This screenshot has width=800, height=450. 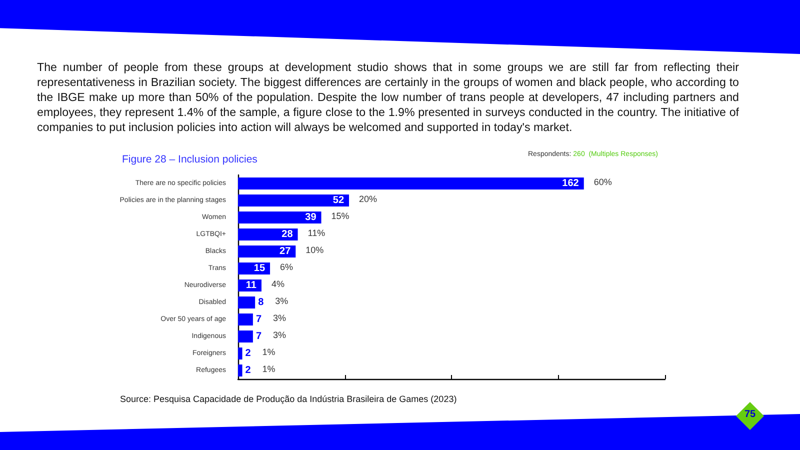 What do you see at coordinates (315, 250) in the screenshot?
I see `annotation: 10%` at bounding box center [315, 250].